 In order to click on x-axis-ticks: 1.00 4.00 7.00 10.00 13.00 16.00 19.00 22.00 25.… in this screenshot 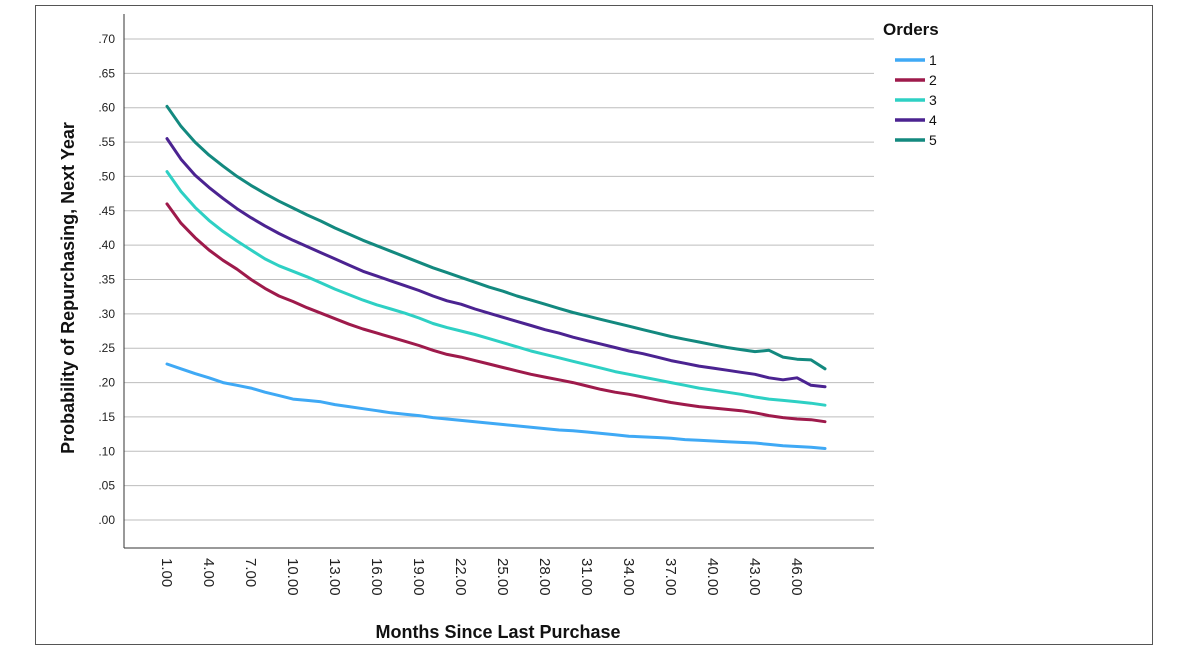, I will do `click(481, 577)`.